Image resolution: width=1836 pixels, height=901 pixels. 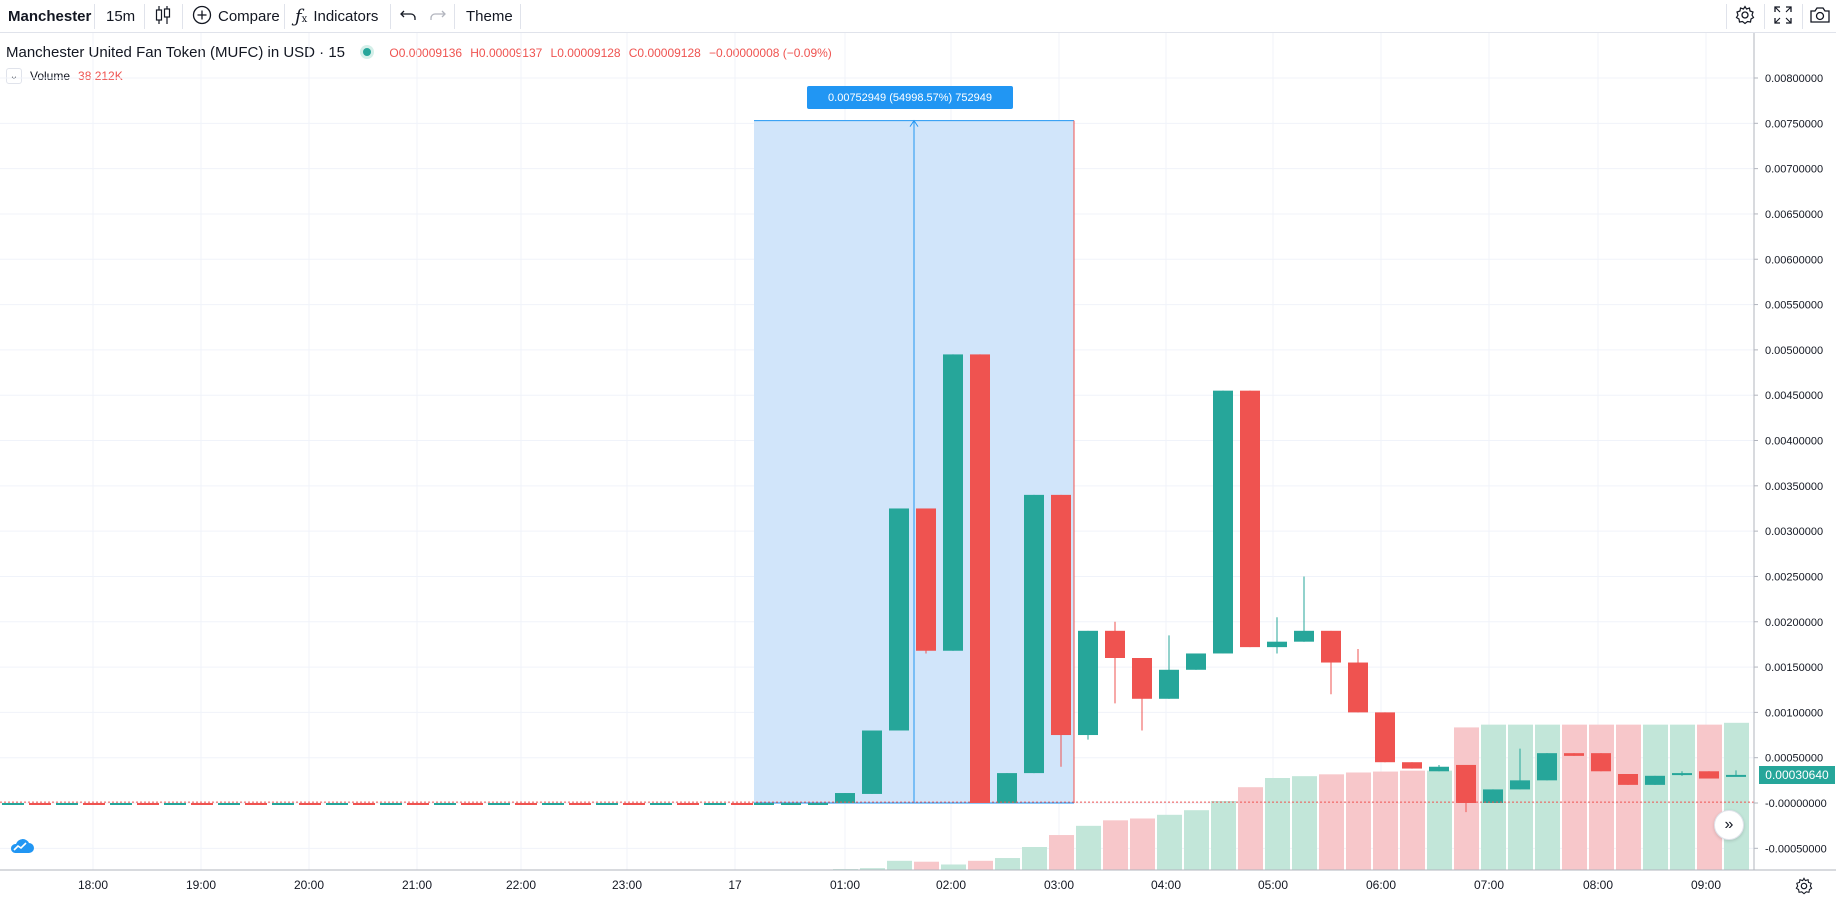 What do you see at coordinates (163, 16) in the screenshot?
I see `chart-type-button` at bounding box center [163, 16].